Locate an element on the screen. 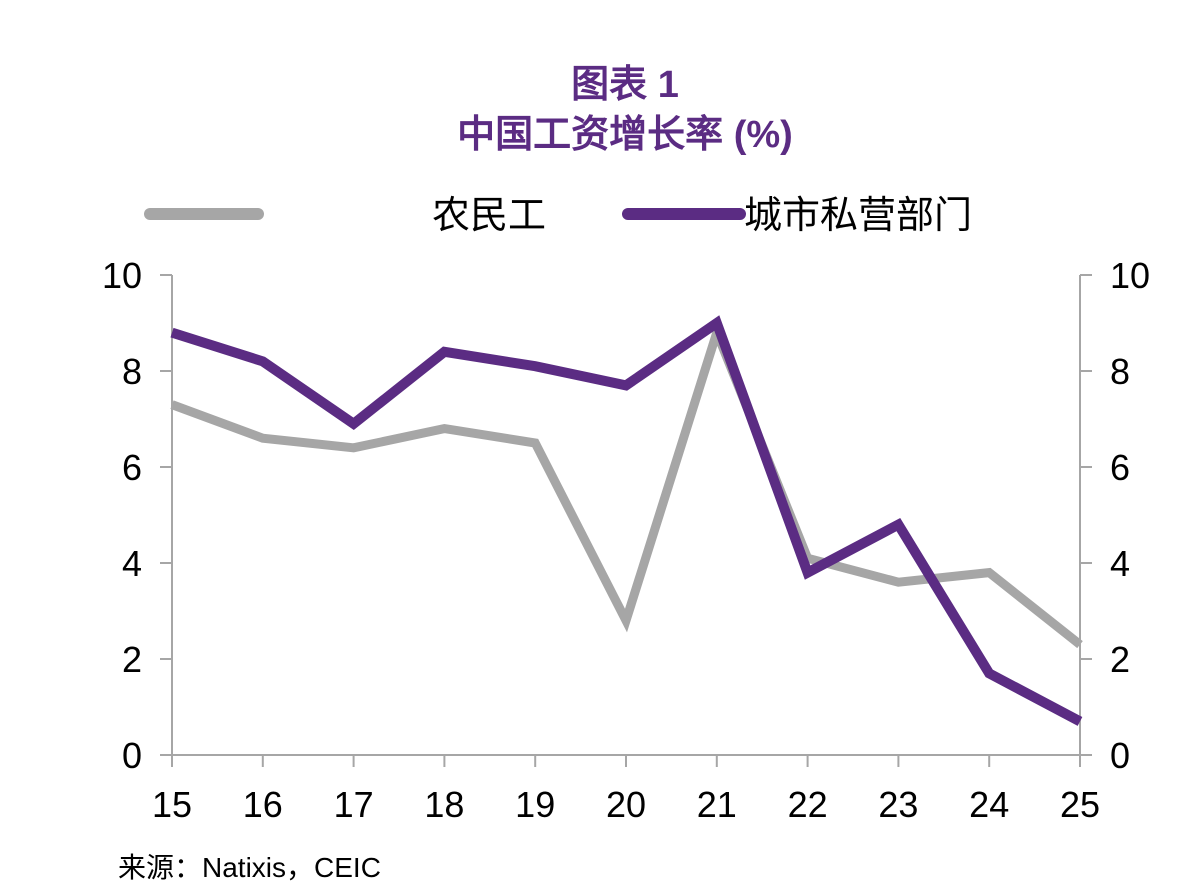  right-y-tick-label: 6 is located at coordinates (1120, 467).